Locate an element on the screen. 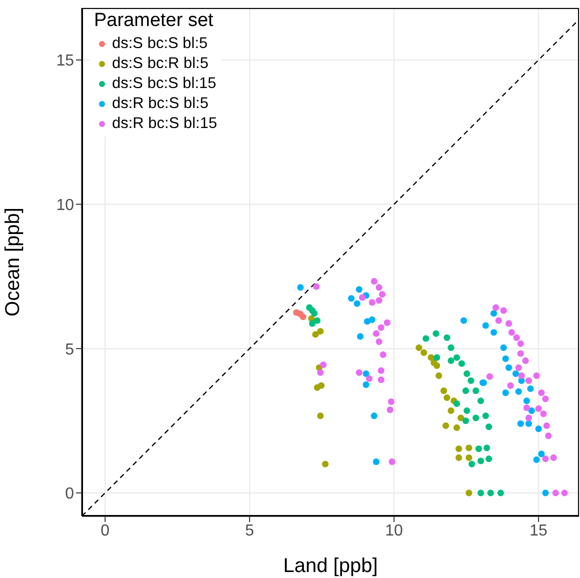  x-tick-label: 0 is located at coordinates (105, 531).